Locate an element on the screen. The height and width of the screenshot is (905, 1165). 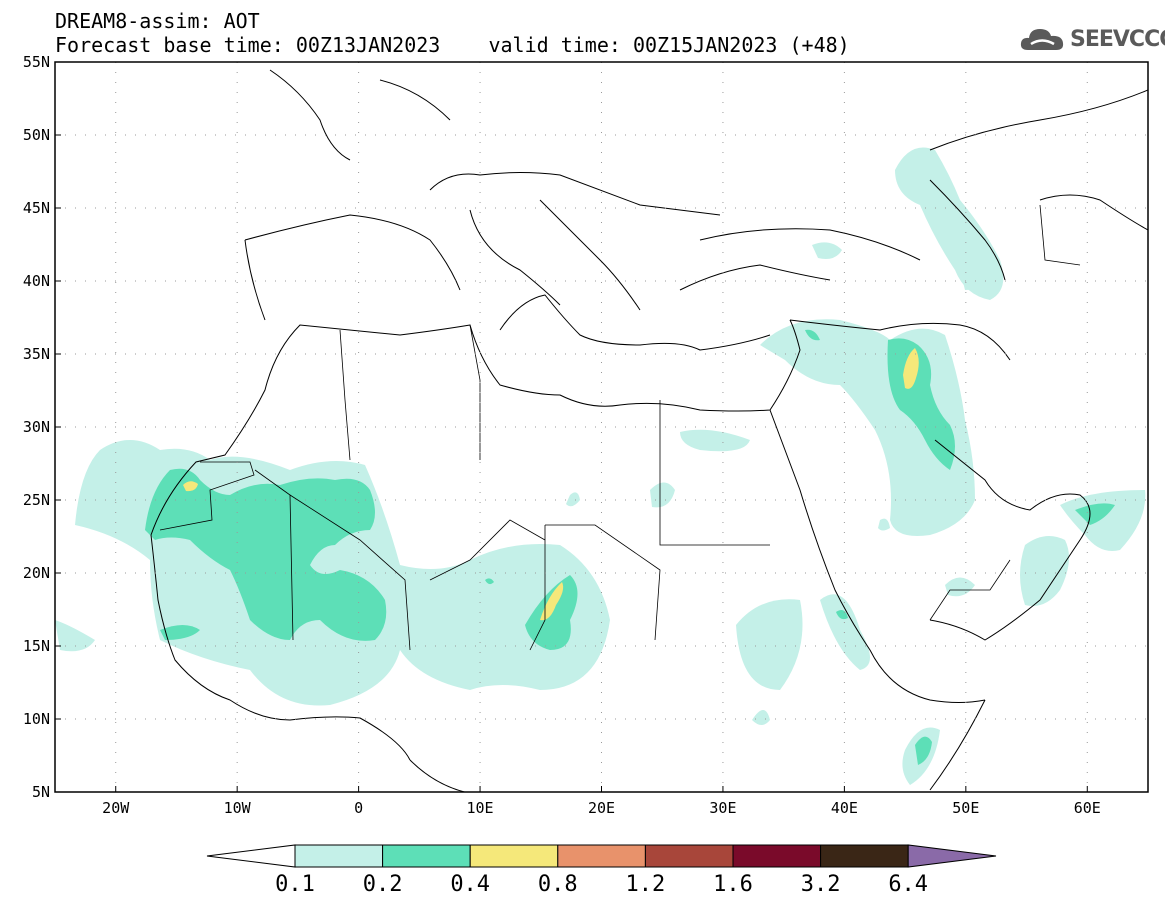
lat-tick-label: 50N is located at coordinates (36, 135).